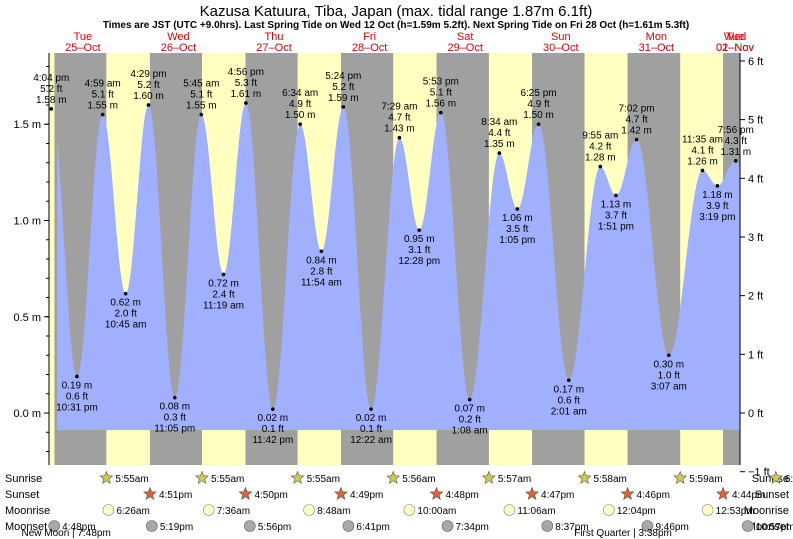  I want to click on moonset-time: 7:34pm, so click(472, 527).